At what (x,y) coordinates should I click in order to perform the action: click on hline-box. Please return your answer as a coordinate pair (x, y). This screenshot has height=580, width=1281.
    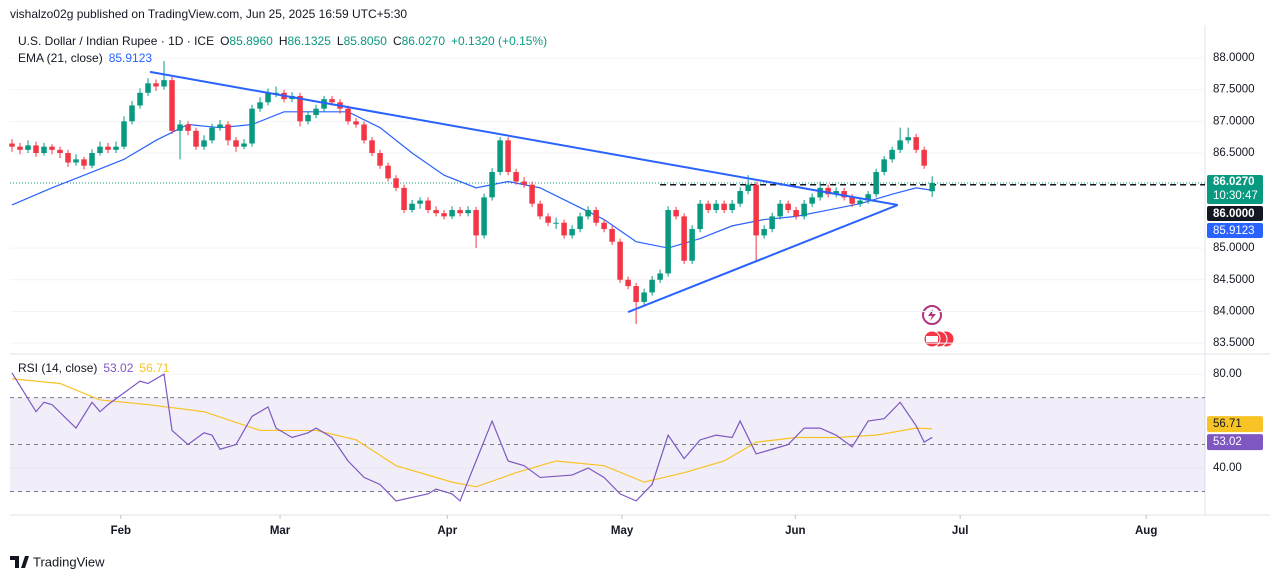
    Looking at the image, I should click on (1235, 213).